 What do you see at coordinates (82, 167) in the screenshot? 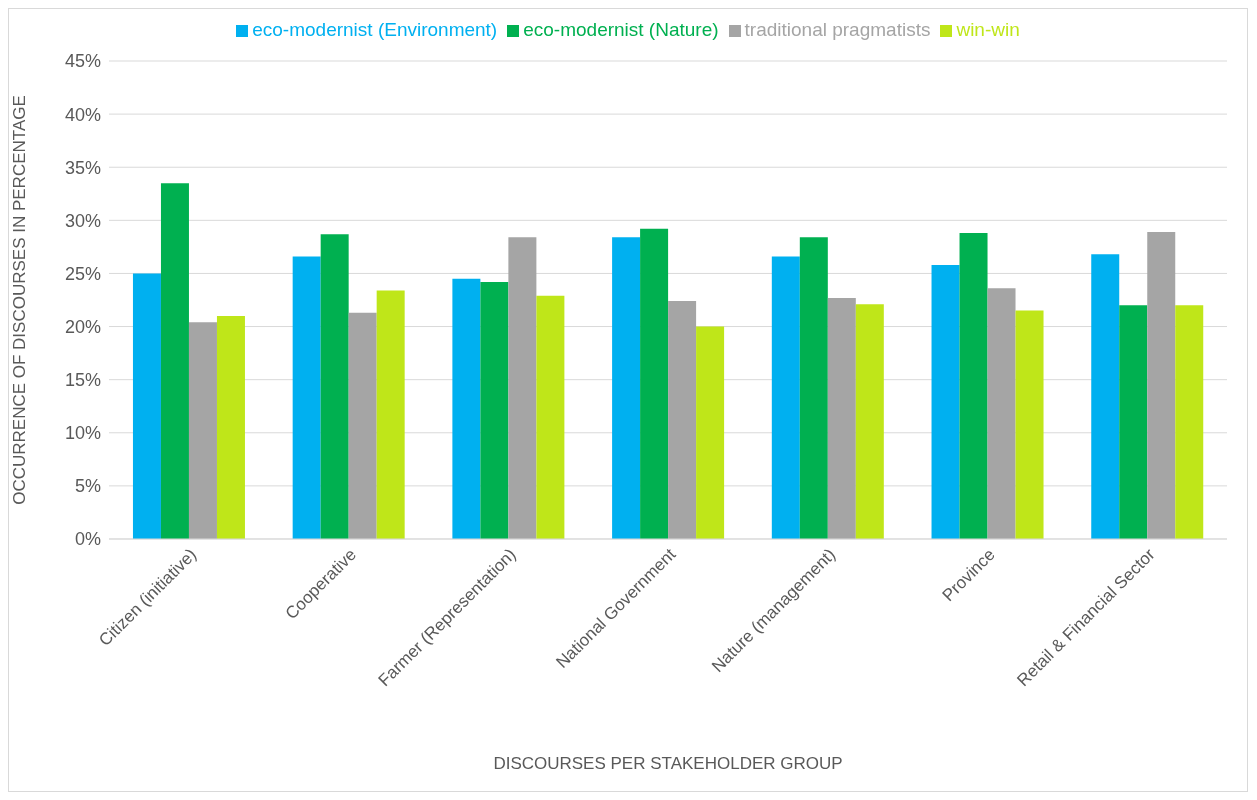
I see `y-tick-label: 35%` at bounding box center [82, 167].